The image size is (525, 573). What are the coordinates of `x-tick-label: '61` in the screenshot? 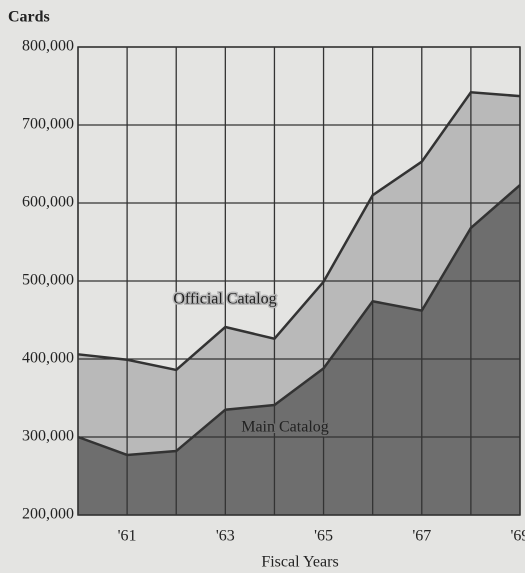 It's located at (127, 536).